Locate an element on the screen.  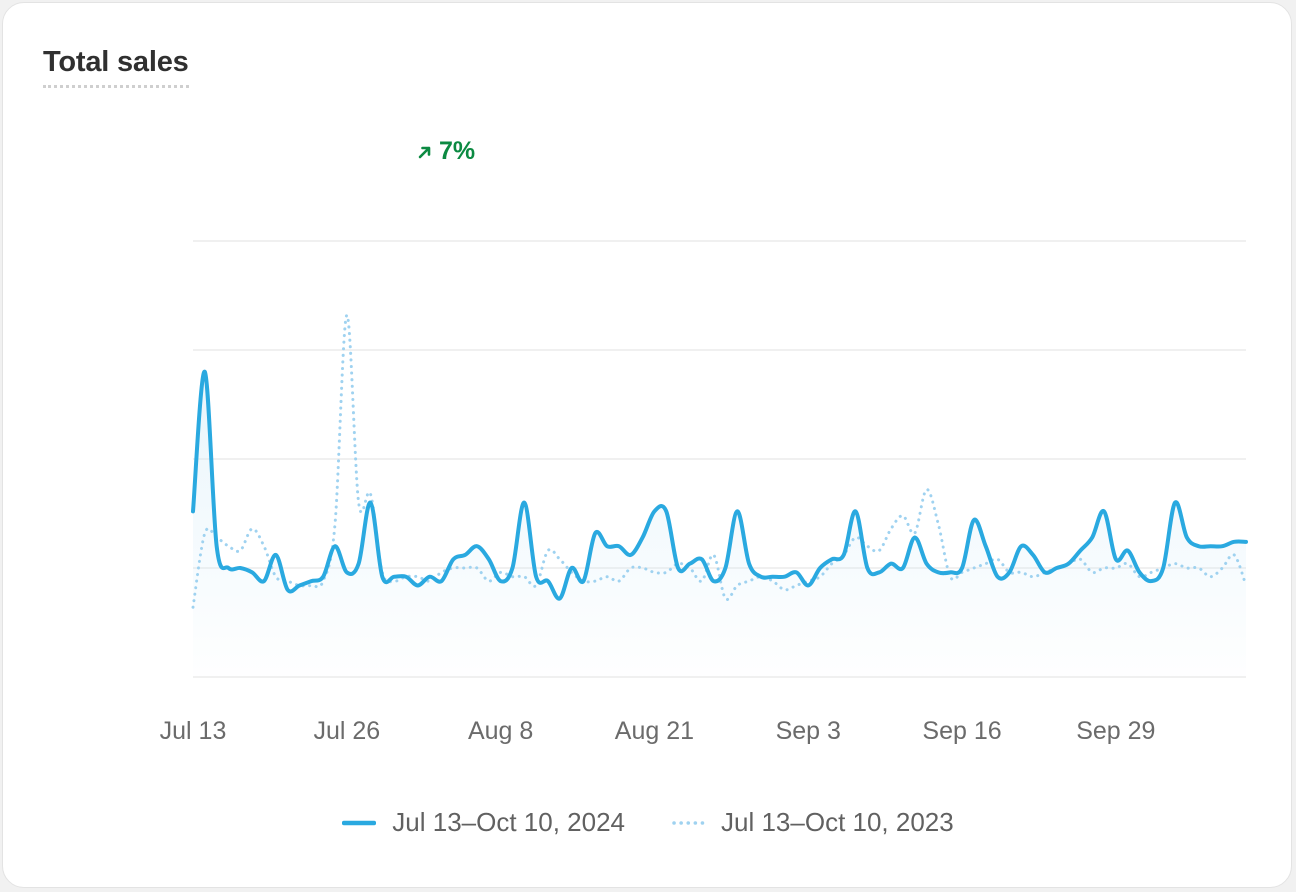
legend-label-current: Jul 13–Oct 10, 2024 is located at coordinates (508, 822).